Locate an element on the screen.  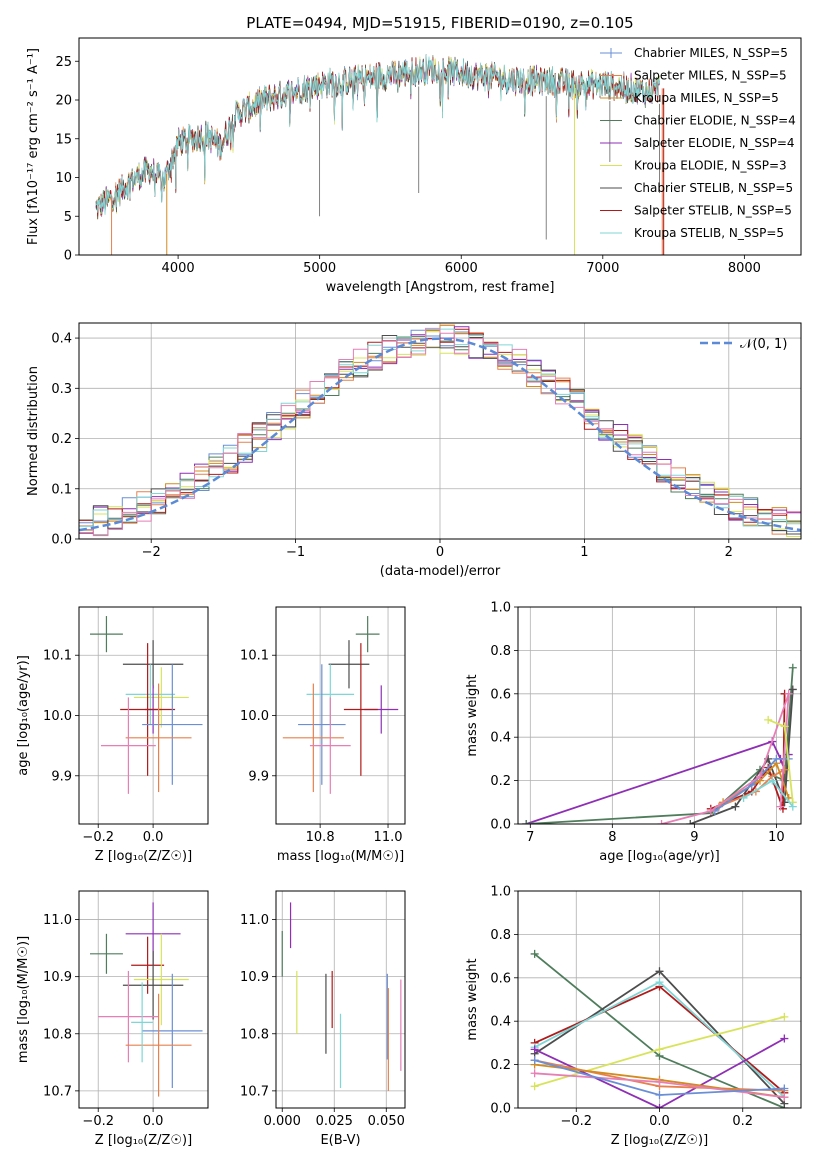
weight-line-chabrier_stelib is located at coordinates (741, 756).